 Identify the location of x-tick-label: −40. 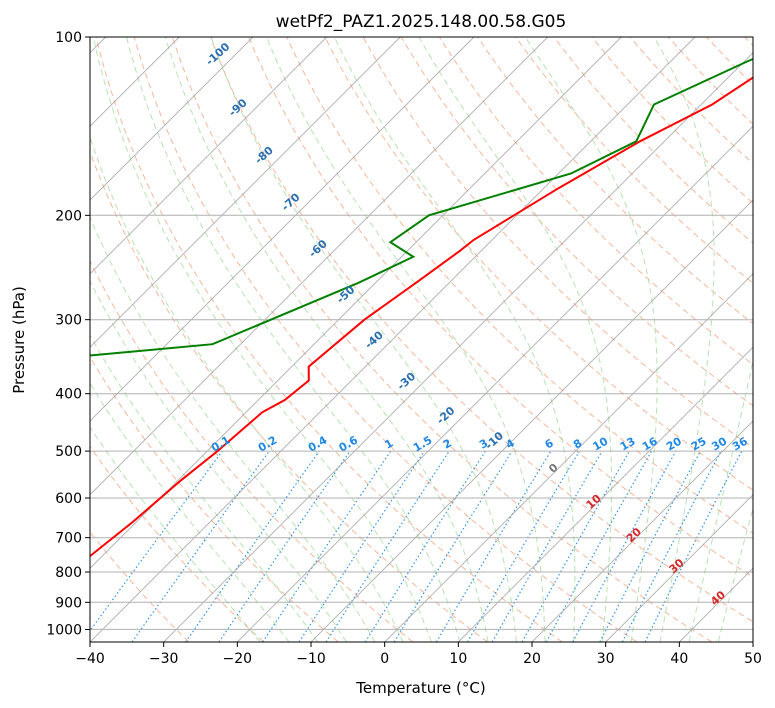
(90, 659).